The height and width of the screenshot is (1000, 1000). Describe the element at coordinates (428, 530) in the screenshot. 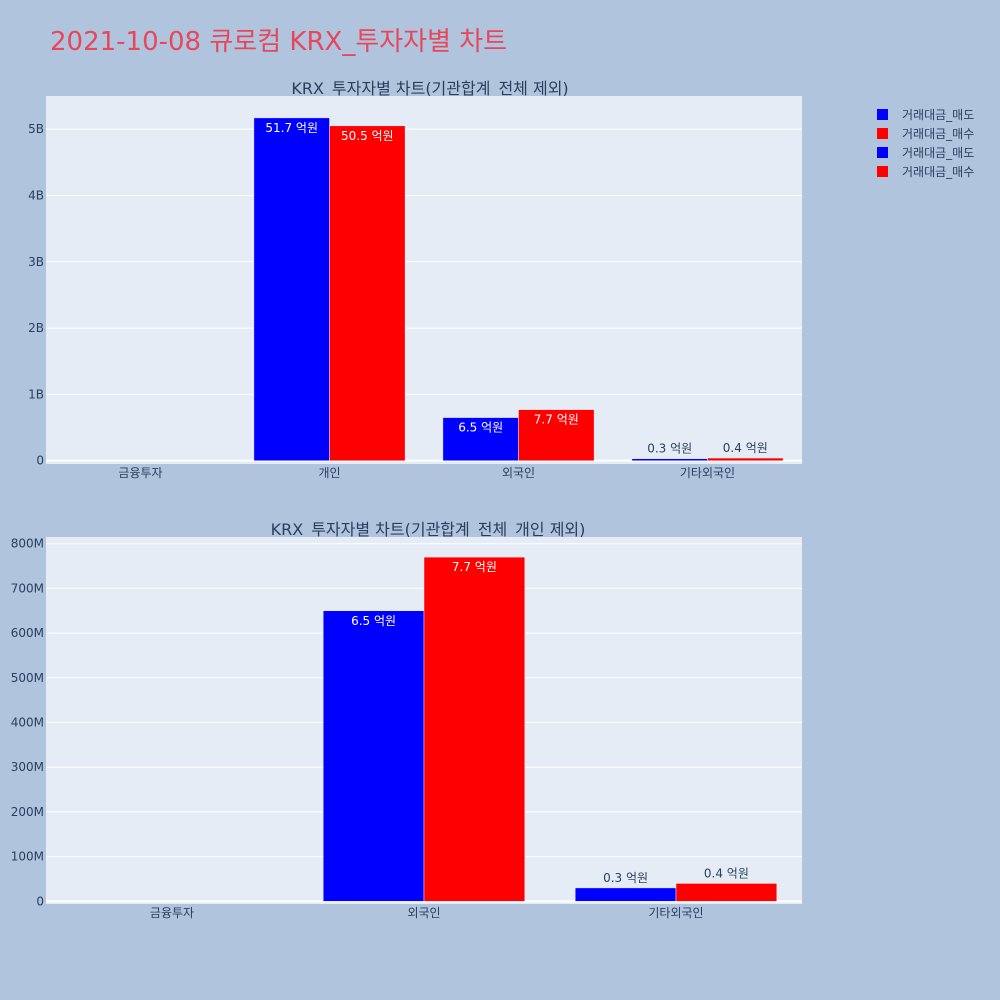

I see `chart-title: KRX_투자자별 차트(기관합계_전체_개인 제외)` at that location.